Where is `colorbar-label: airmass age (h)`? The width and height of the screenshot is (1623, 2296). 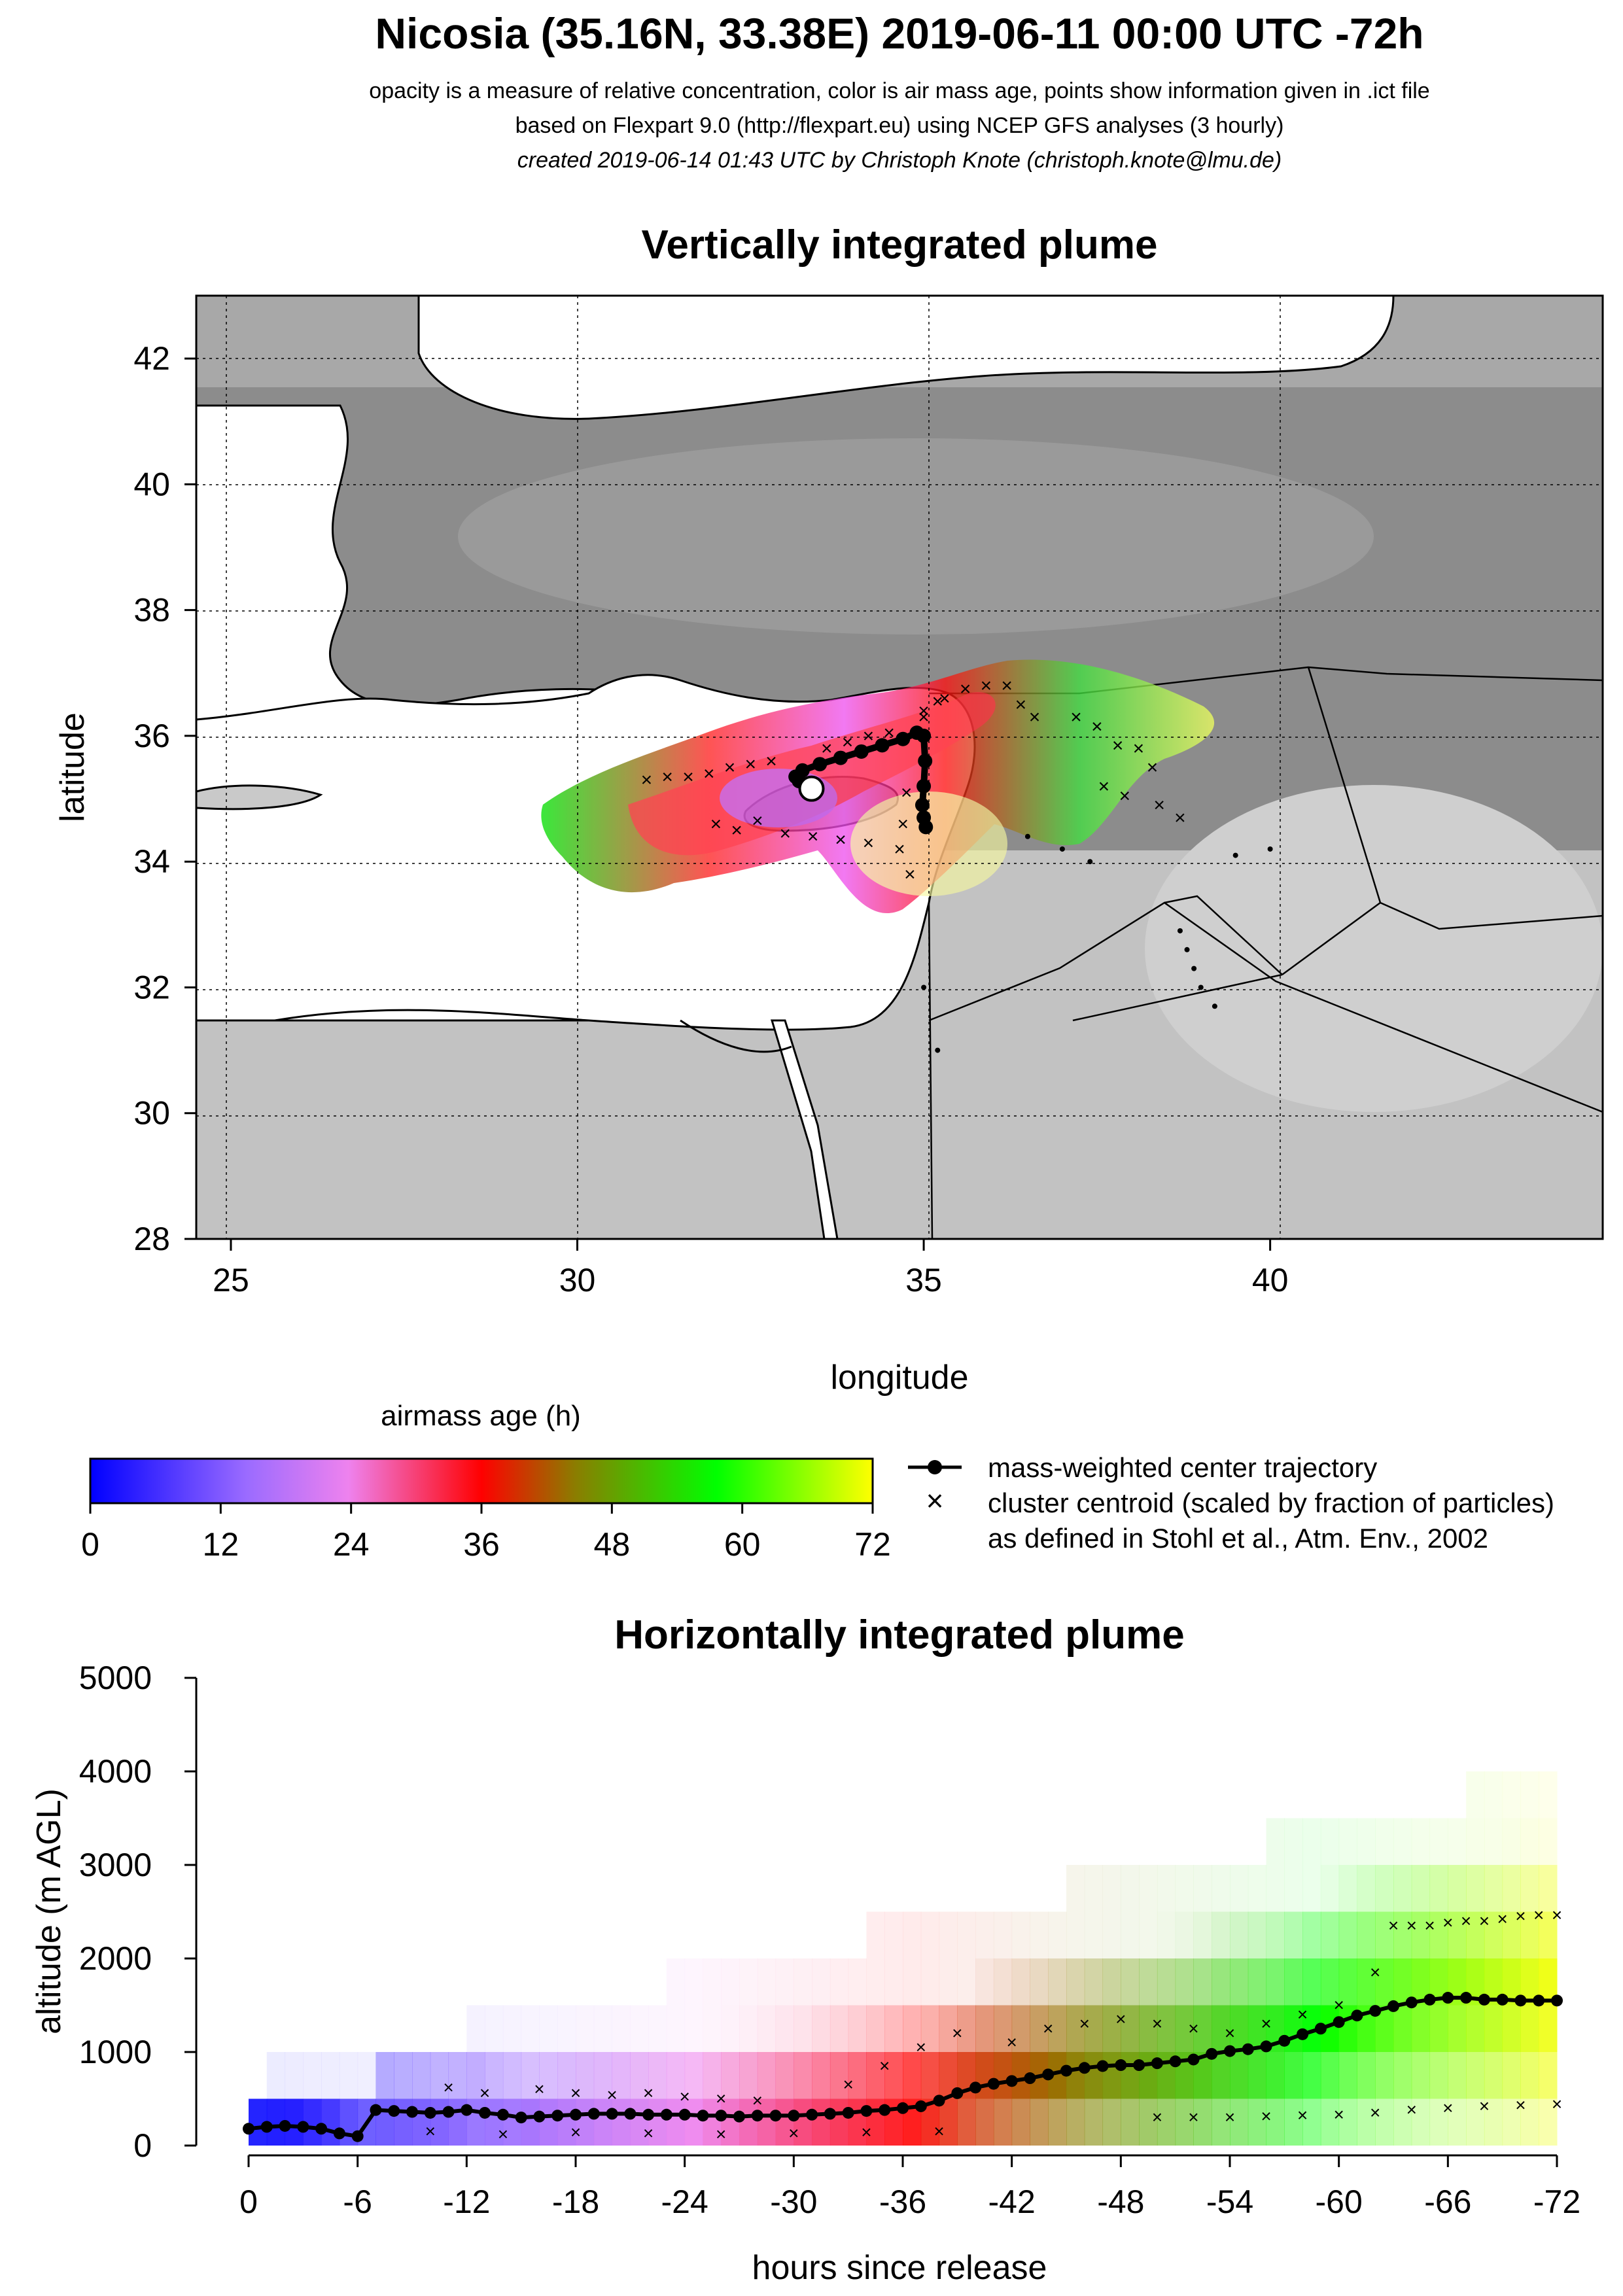
colorbar-label: airmass age (h) is located at coordinates (481, 1416).